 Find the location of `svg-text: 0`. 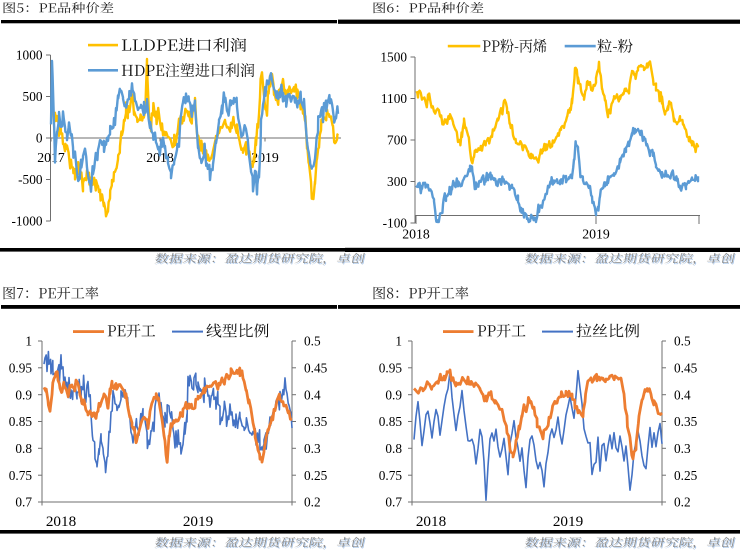

svg-text: 0 is located at coordinates (39, 138).